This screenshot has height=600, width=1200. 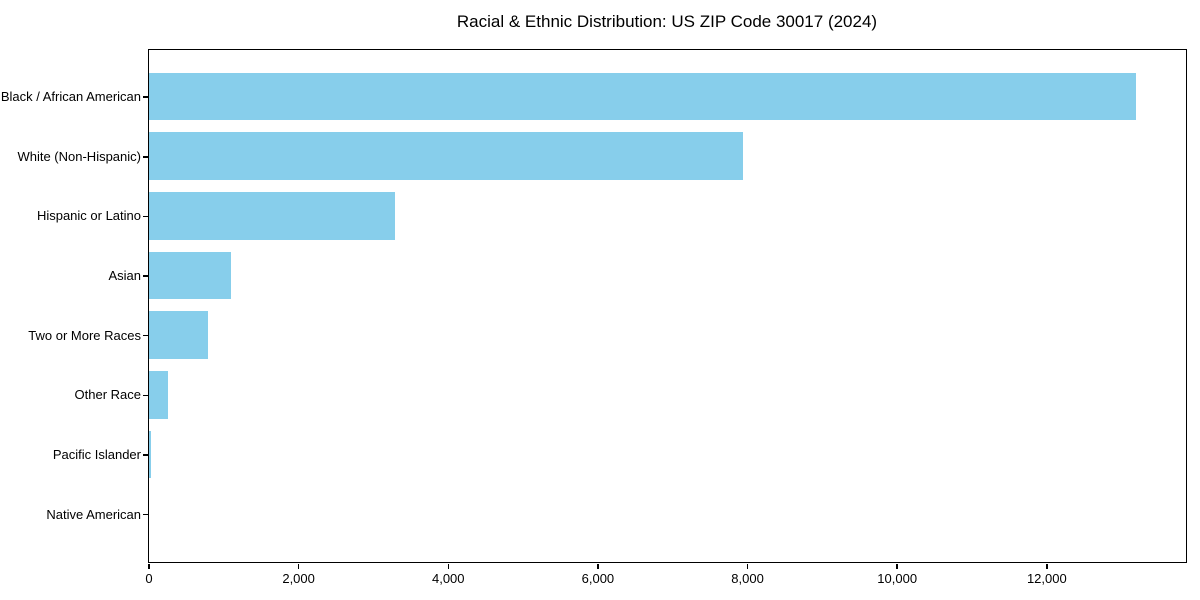 I want to click on x-axis-tick-label: 6,000, so click(x=598, y=578).